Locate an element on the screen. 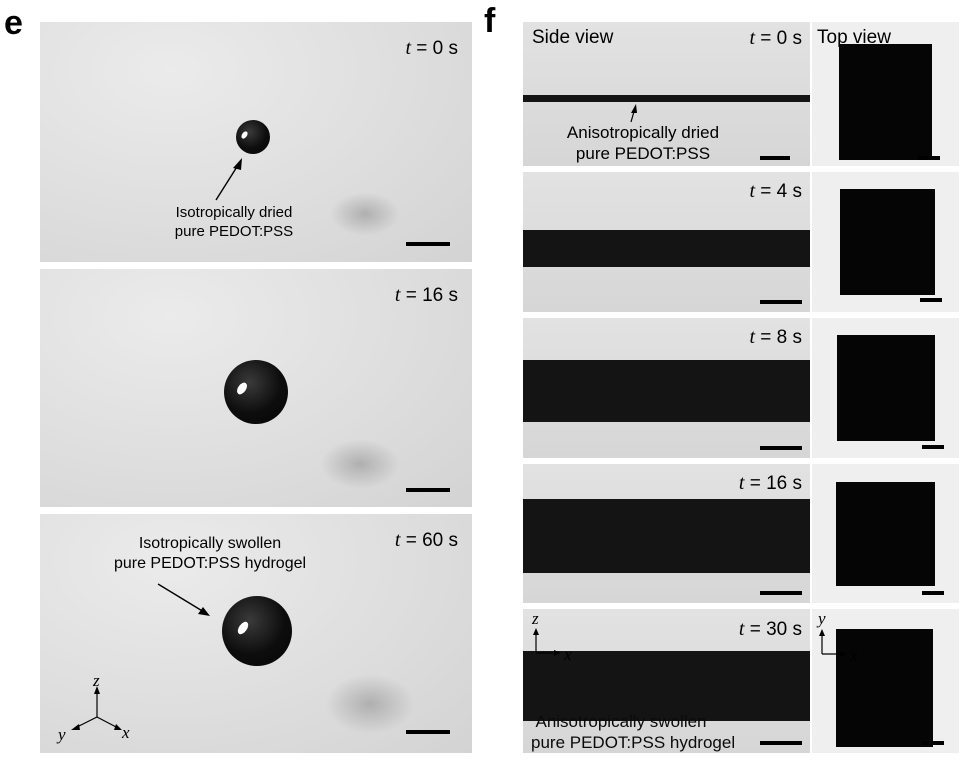  top-view-frame-t4 is located at coordinates (885, 242).